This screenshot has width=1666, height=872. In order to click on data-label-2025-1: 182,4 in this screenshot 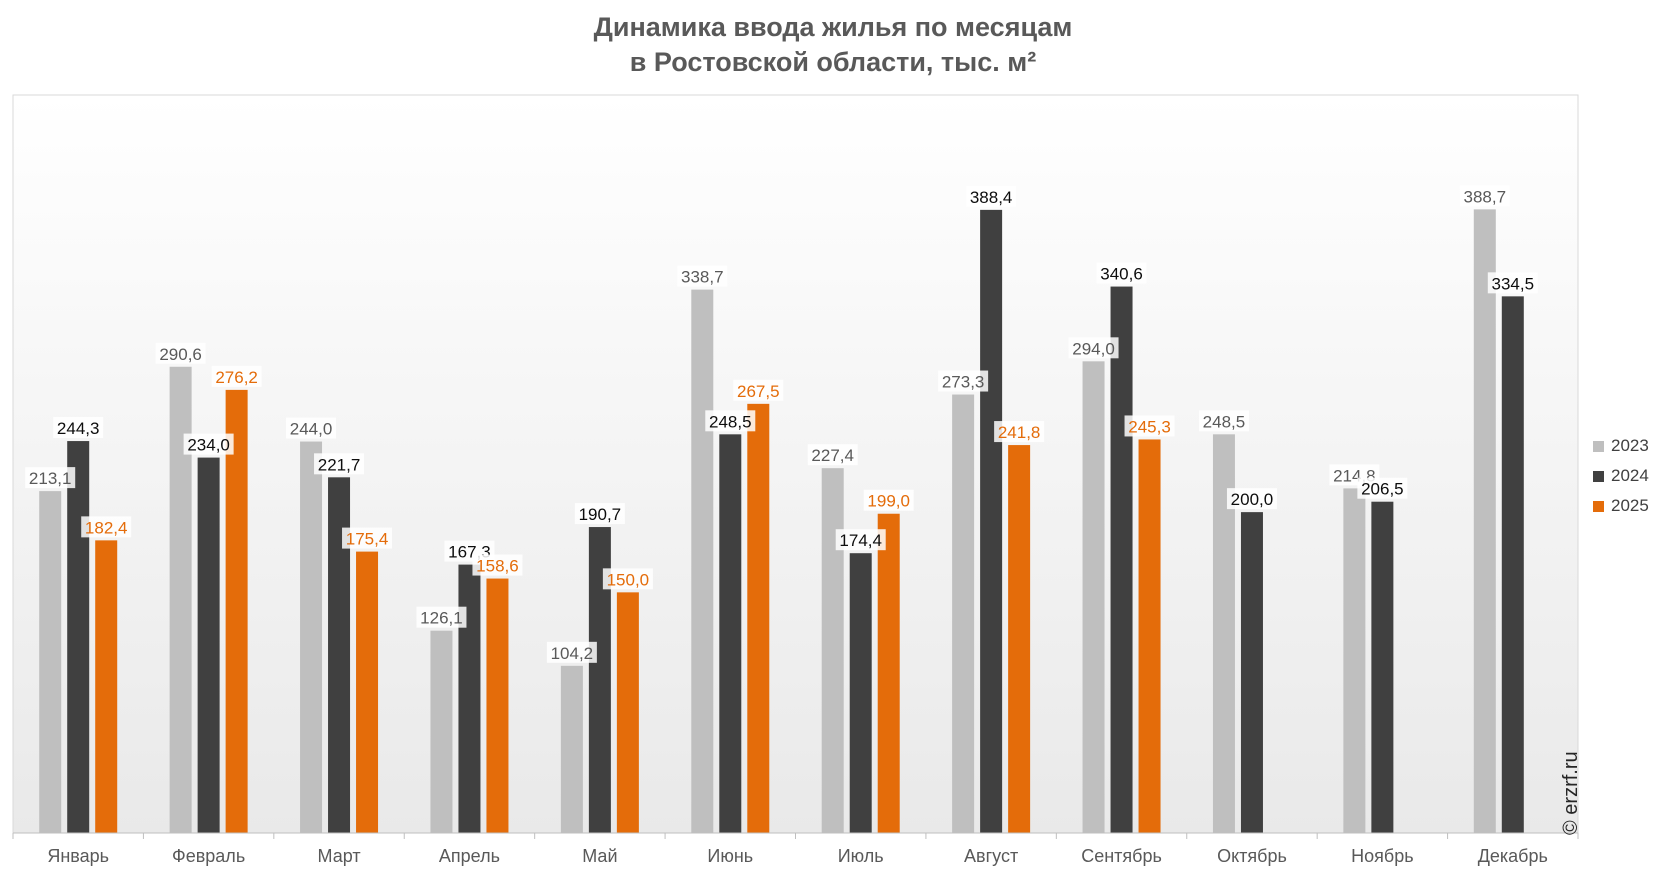, I will do `click(106, 527)`.